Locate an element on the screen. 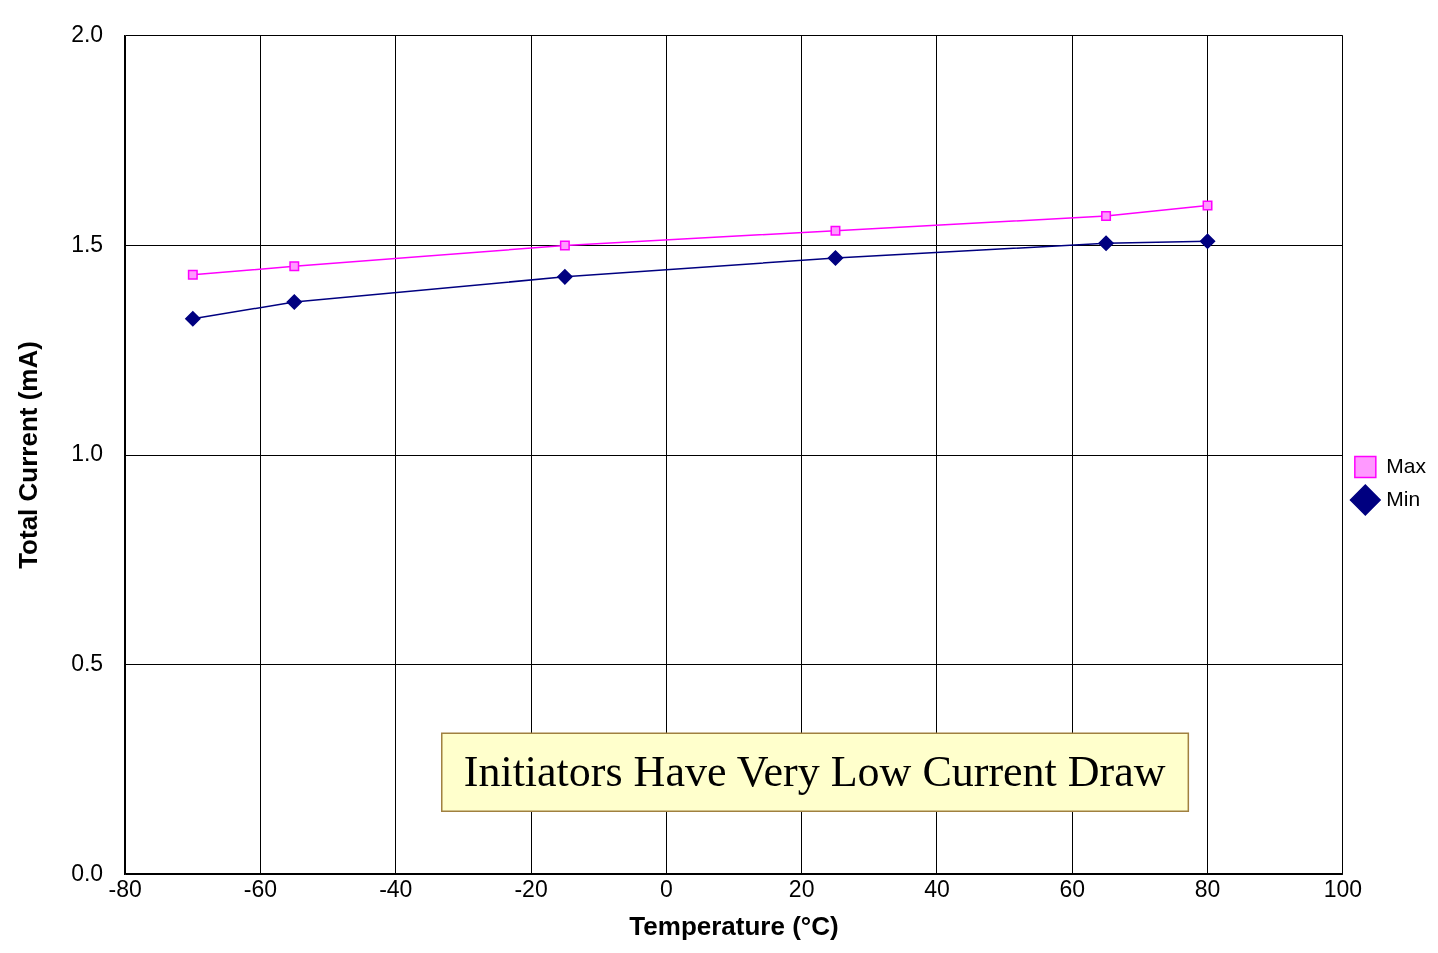 This screenshot has height=953, width=1438. x-tick-label: -20 is located at coordinates (531, 889).